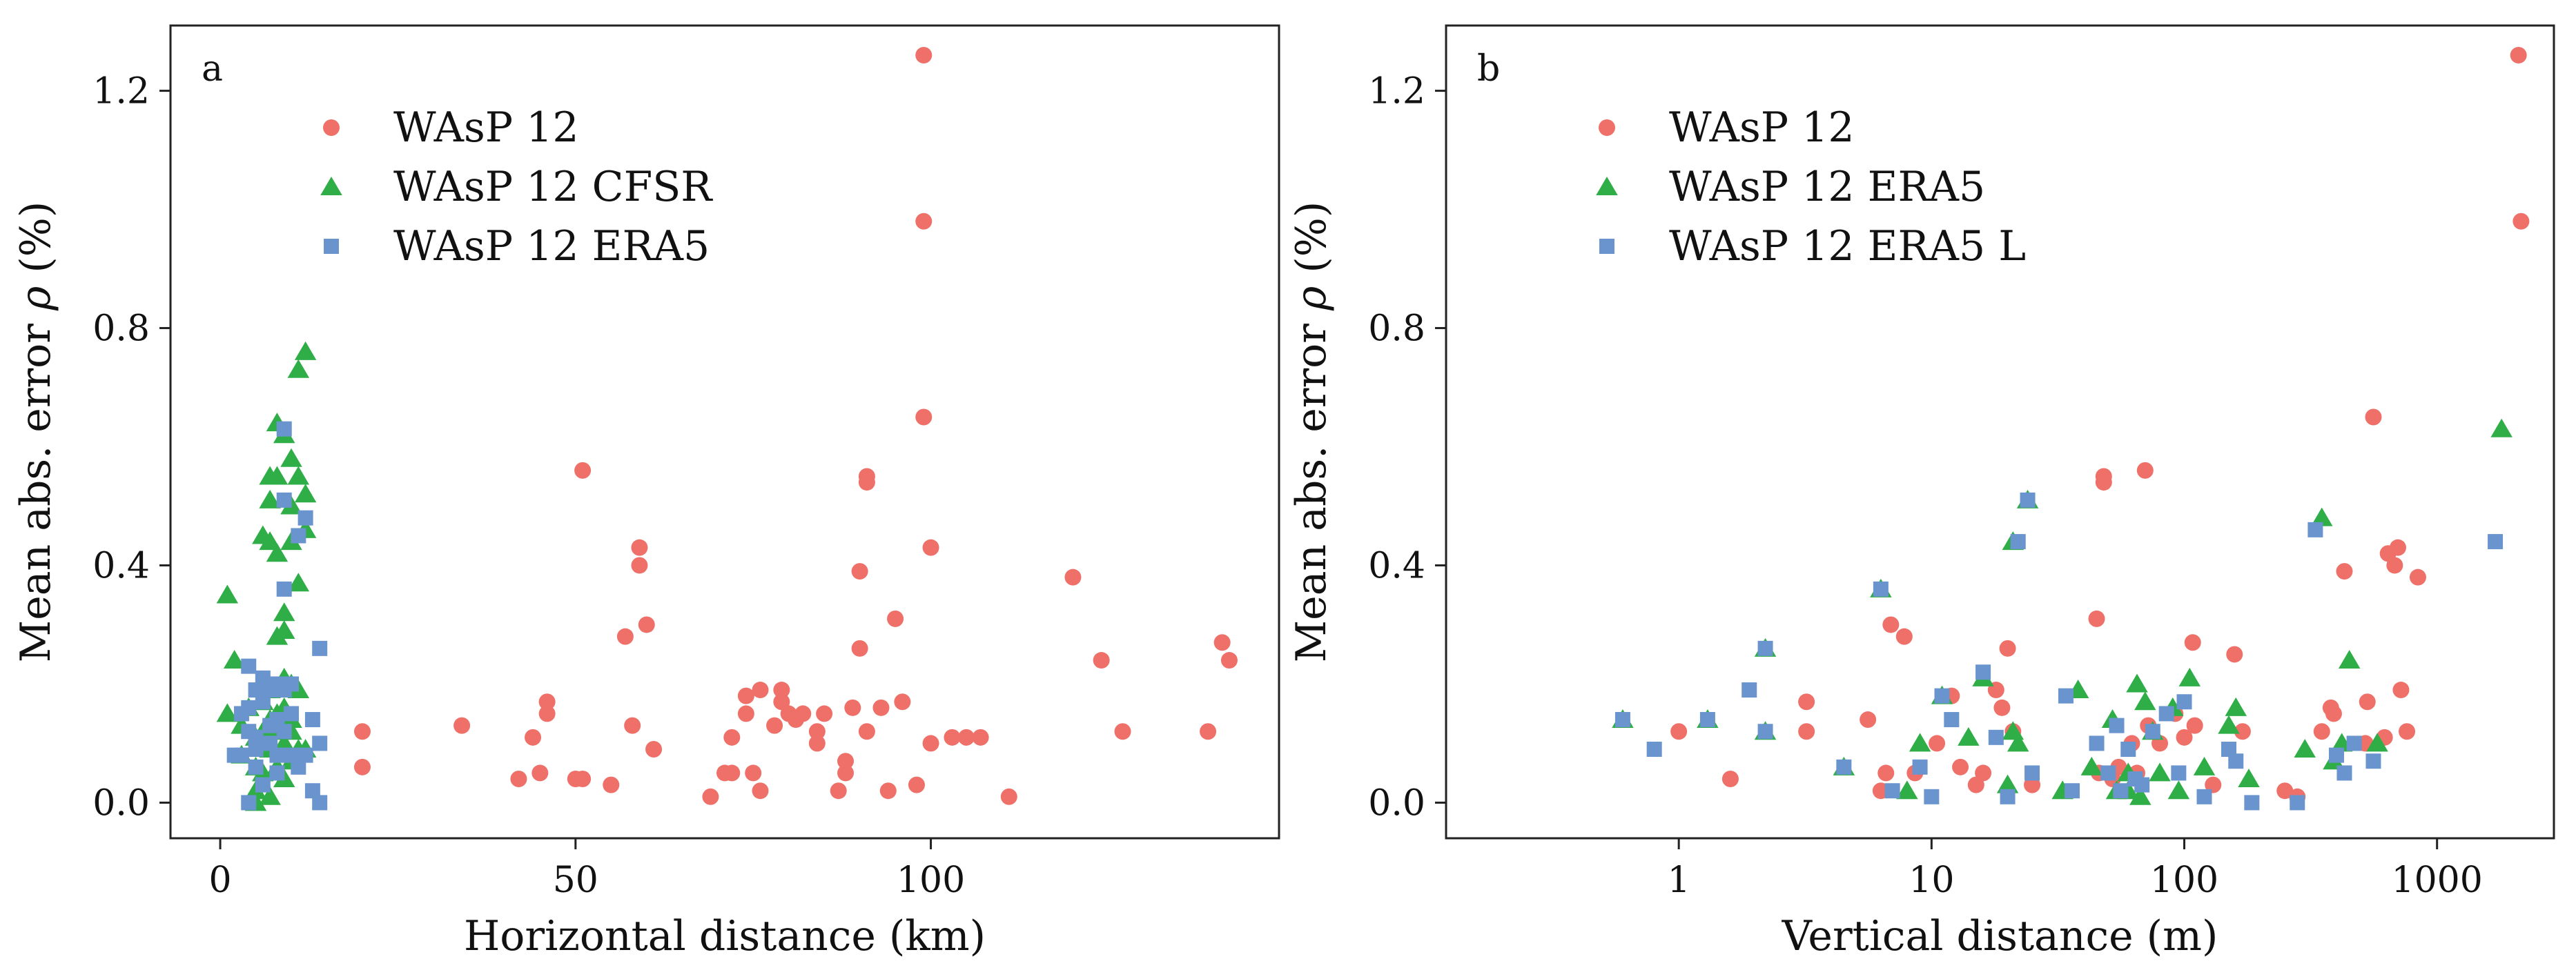  I want to click on series-wasp-12-era5, so click(277, 616).